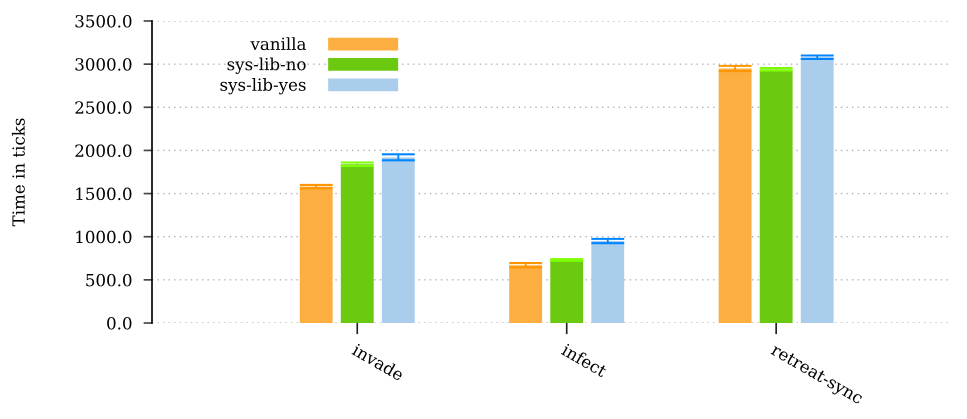 This screenshot has width=967, height=419. I want to click on y-tick-label: 2000.0, so click(103, 150).